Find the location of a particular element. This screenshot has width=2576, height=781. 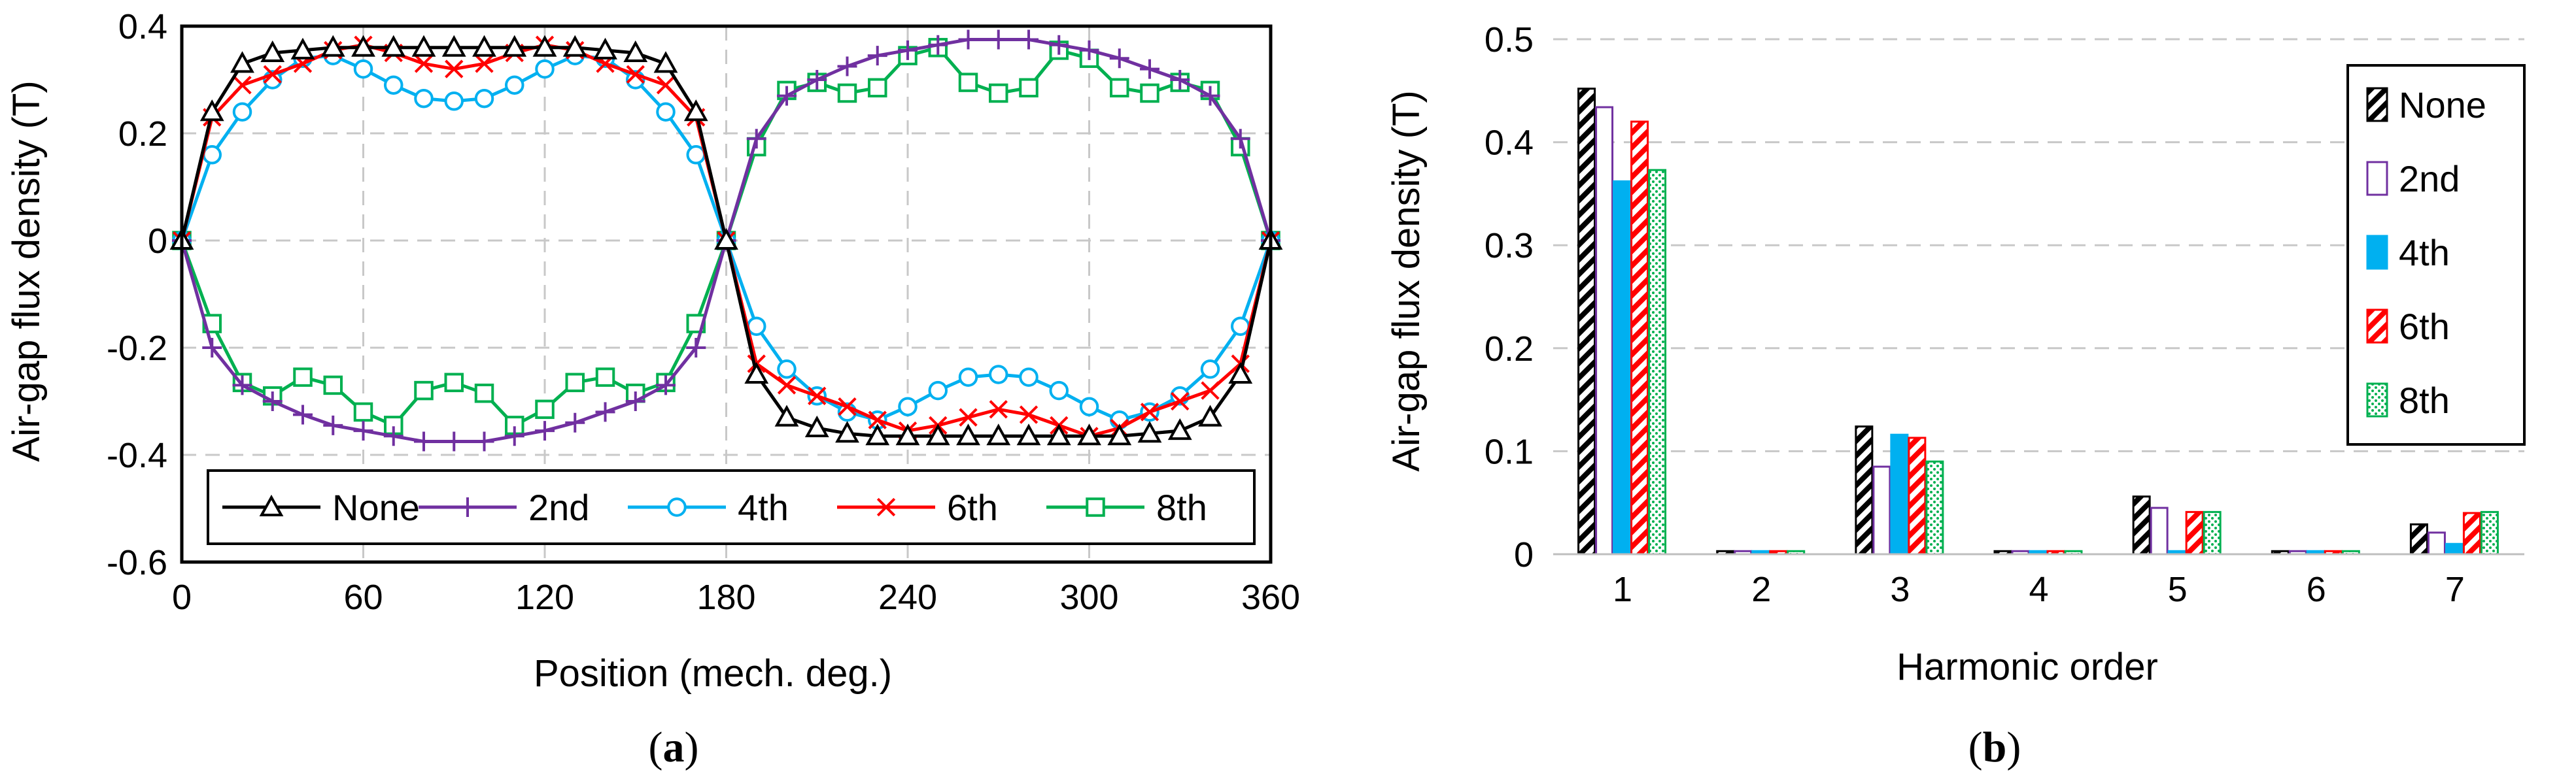

legend-item-6th: 6th is located at coordinates (2408, 327).